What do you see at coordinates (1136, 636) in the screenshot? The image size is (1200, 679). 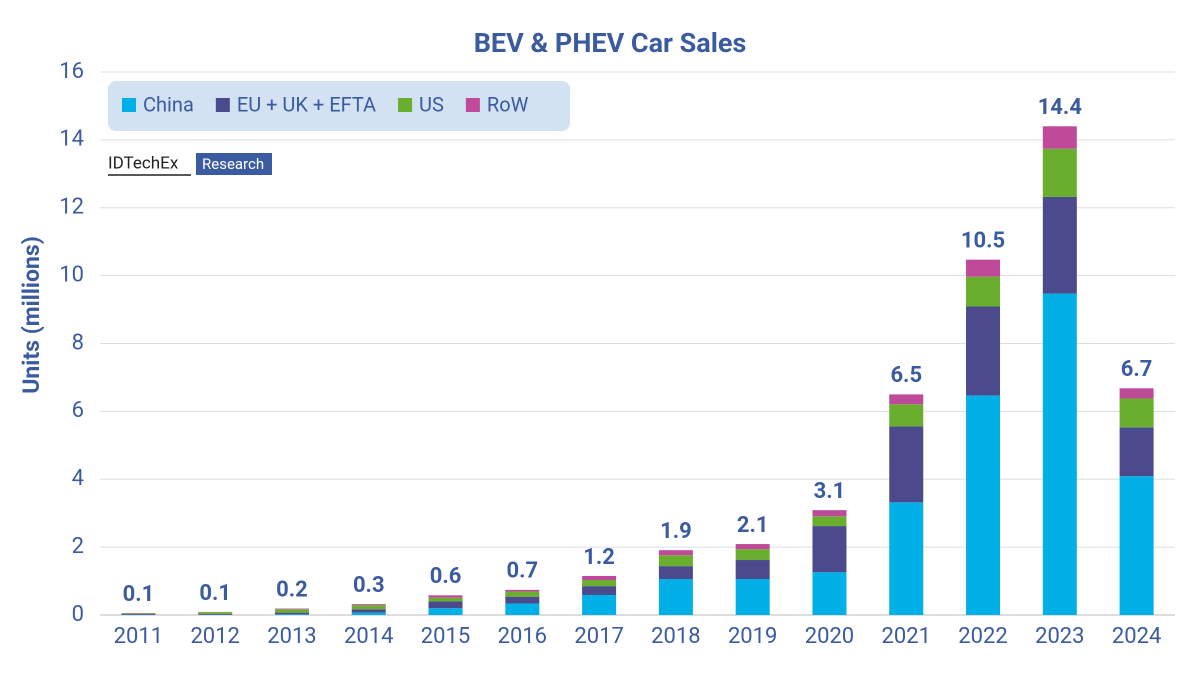 I see `x-tick-label: 2024` at bounding box center [1136, 636].